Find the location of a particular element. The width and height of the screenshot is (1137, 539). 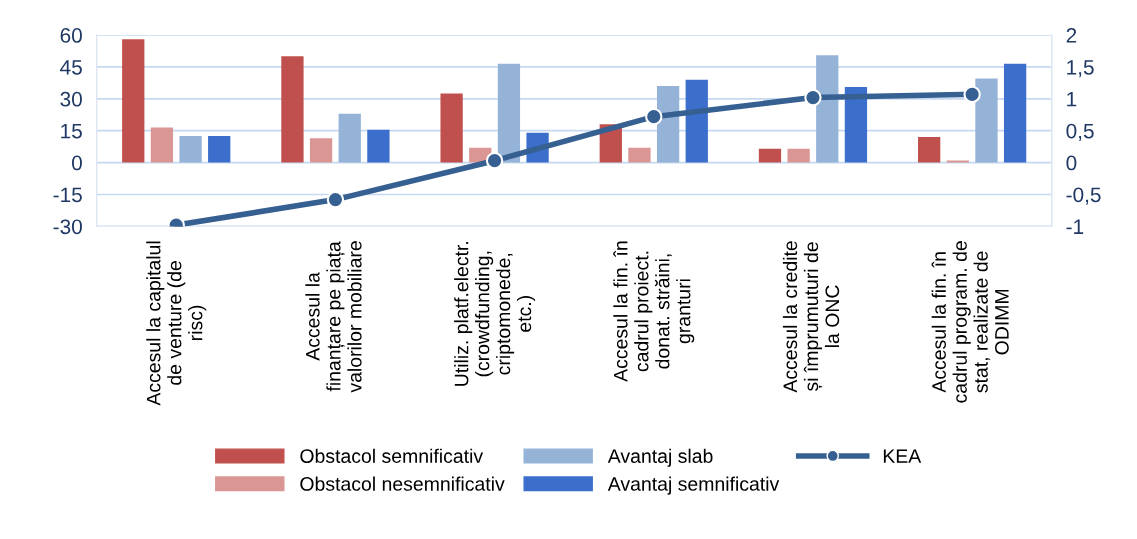

x-tick-label: Accesul la capitalul de venture (de risc) is located at coordinates (176, 323).